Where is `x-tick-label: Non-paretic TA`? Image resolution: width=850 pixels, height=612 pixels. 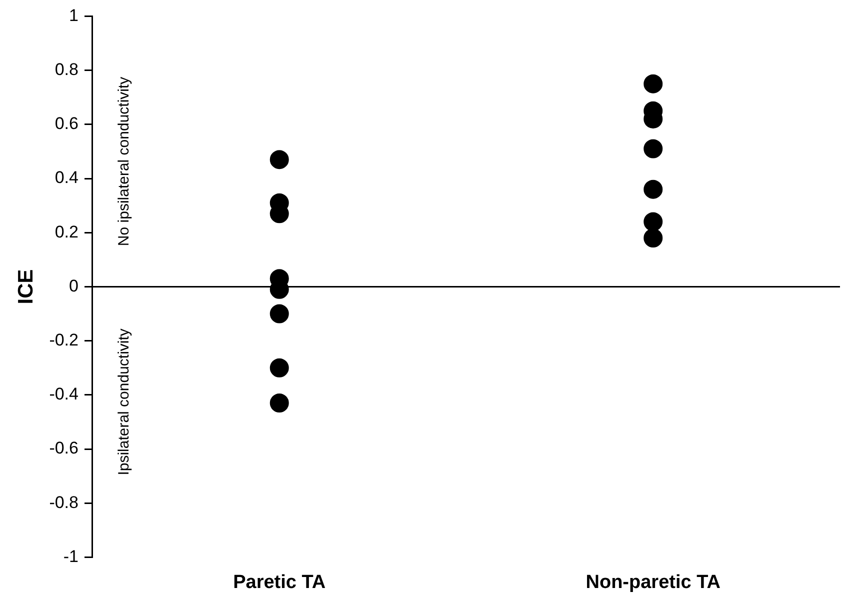
x-tick-label: Non-paretic TA is located at coordinates (653, 582).